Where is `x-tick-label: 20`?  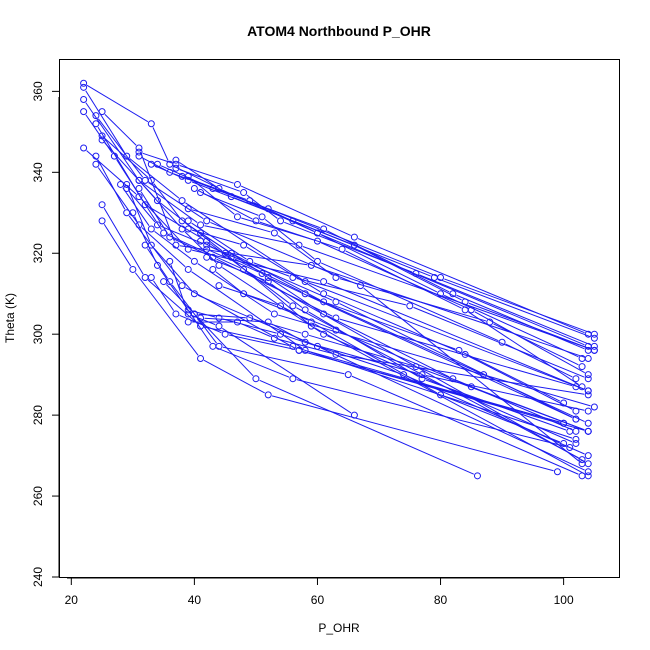 x-tick-label: 20 is located at coordinates (72, 600).